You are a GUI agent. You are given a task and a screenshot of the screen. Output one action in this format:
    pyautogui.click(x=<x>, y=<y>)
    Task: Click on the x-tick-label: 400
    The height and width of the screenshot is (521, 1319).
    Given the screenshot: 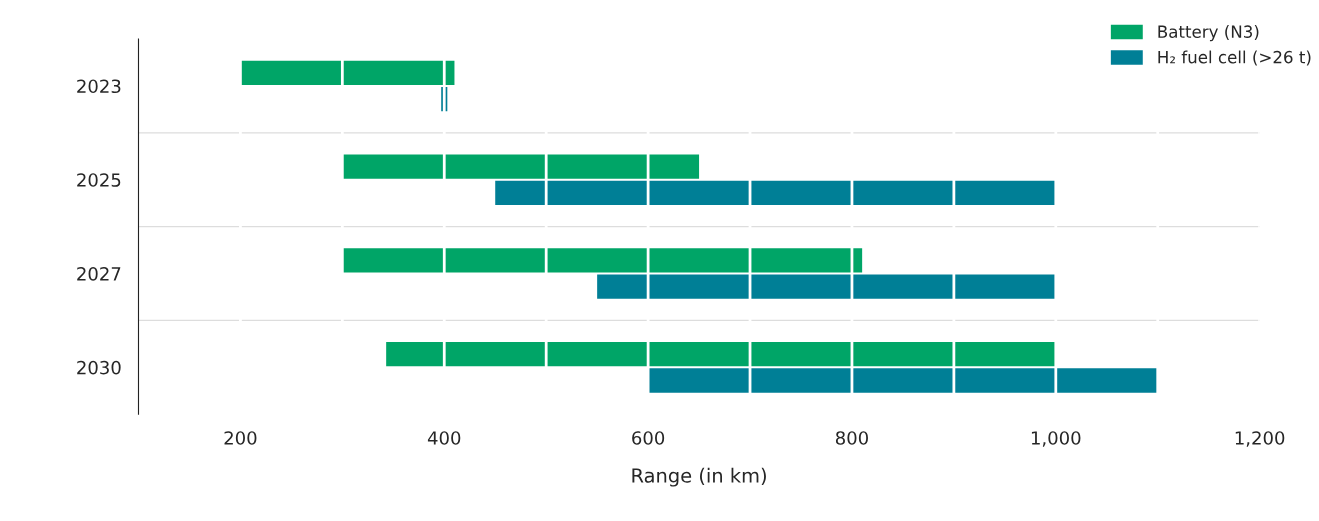 What is the action you would take?
    pyautogui.click(x=444, y=438)
    